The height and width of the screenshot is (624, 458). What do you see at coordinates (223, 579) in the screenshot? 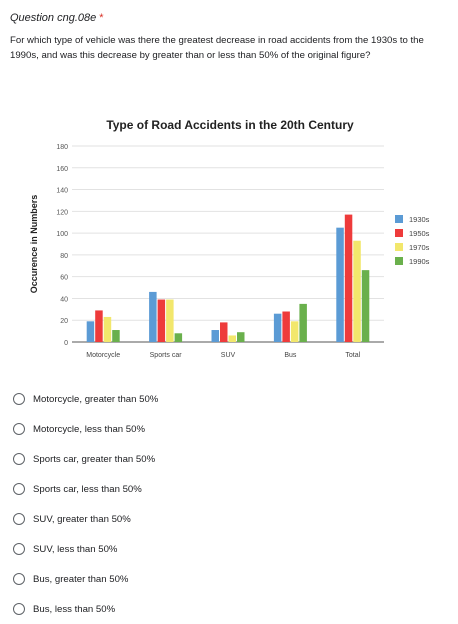
I see `option-7: Bus, greater than 50%` at bounding box center [223, 579].